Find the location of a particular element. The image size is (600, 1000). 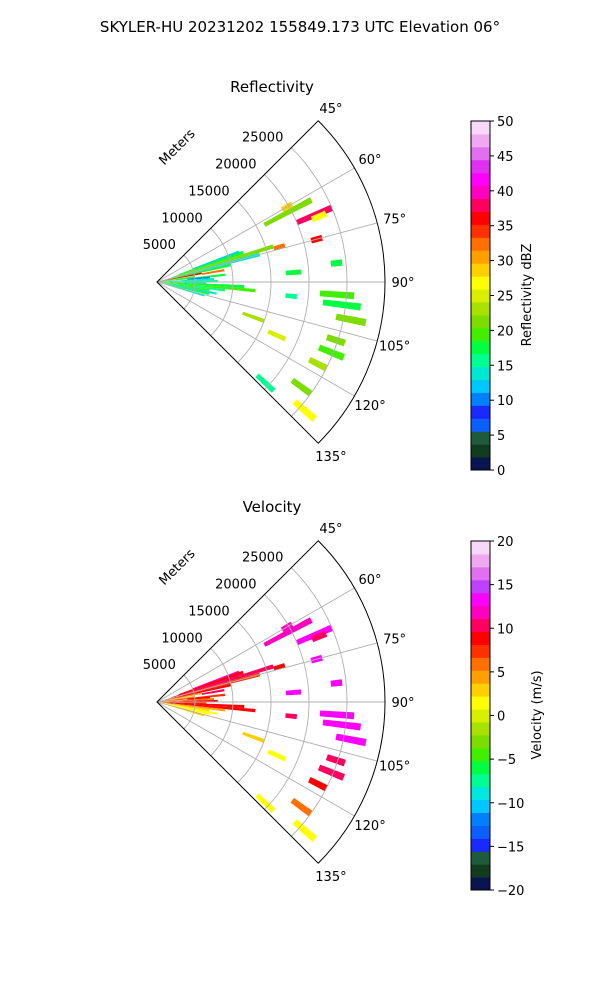

velocity-azimuth-ticks: 45° 60° 75° 90° 105° 120° 135° is located at coordinates (364, 703).